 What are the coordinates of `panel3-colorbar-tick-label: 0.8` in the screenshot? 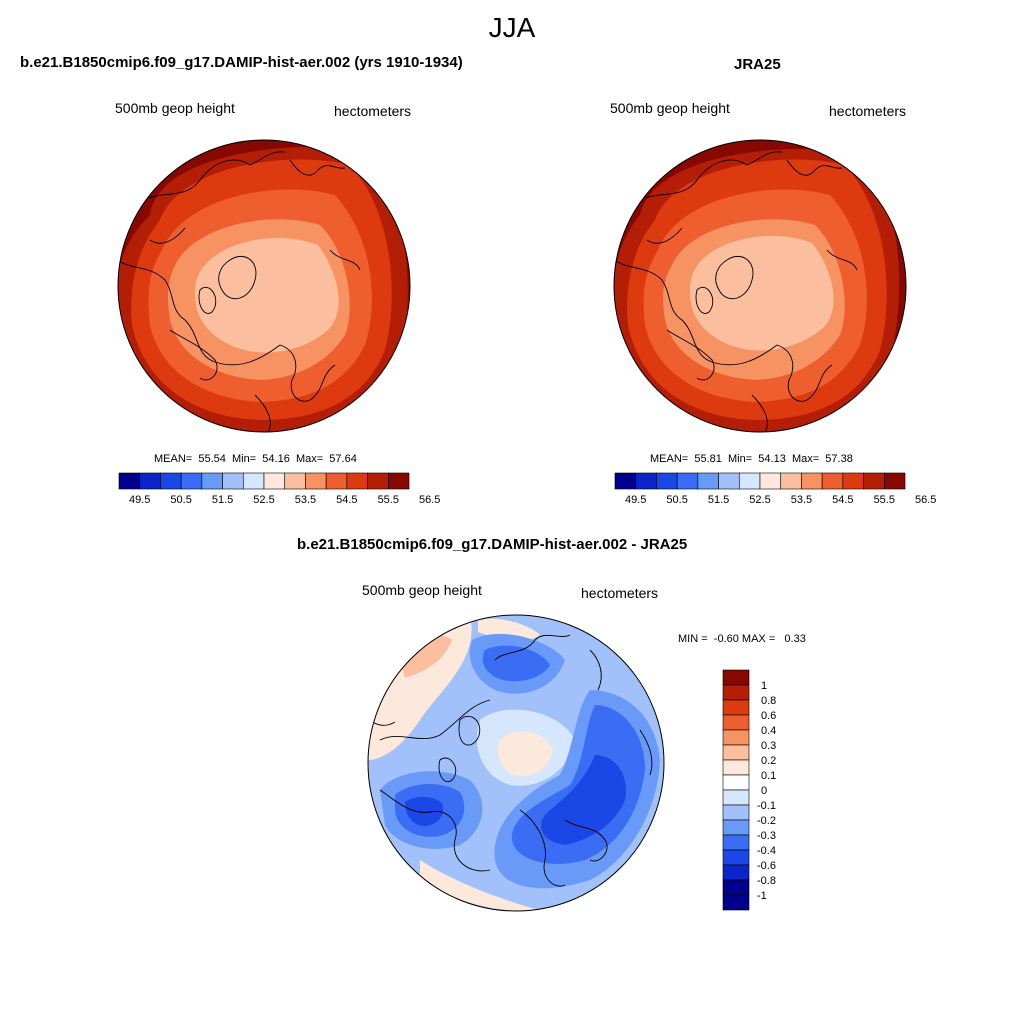 It's located at (768, 701).